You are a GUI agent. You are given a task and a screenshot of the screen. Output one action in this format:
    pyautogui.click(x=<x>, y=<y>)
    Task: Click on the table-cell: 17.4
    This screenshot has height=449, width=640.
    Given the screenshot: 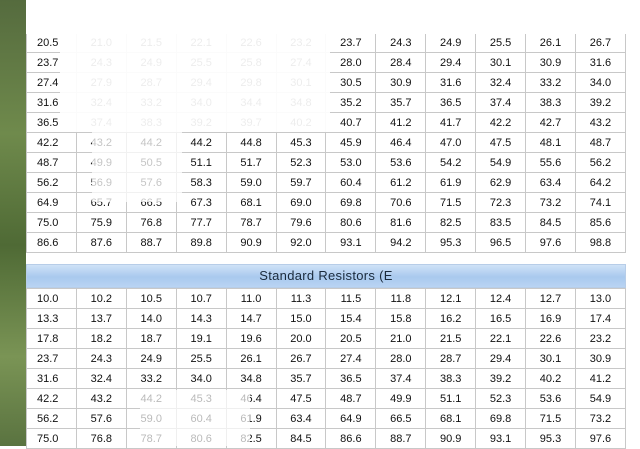 What is the action you would take?
    pyautogui.click(x=600, y=318)
    